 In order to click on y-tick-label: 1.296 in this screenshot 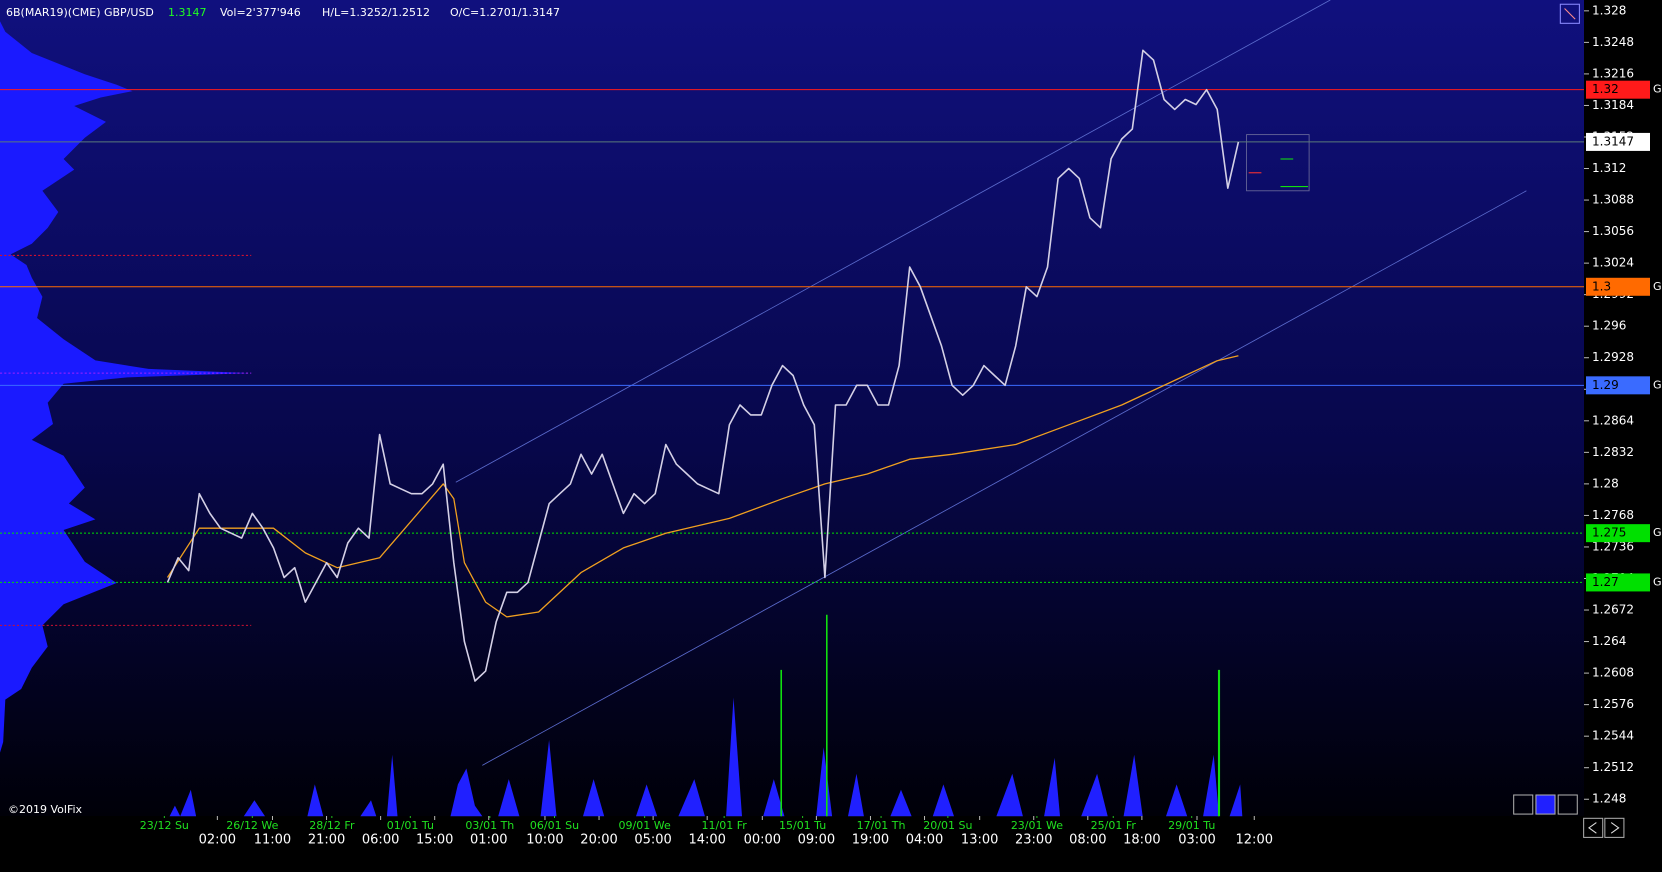, I will do `click(1609, 326)`.